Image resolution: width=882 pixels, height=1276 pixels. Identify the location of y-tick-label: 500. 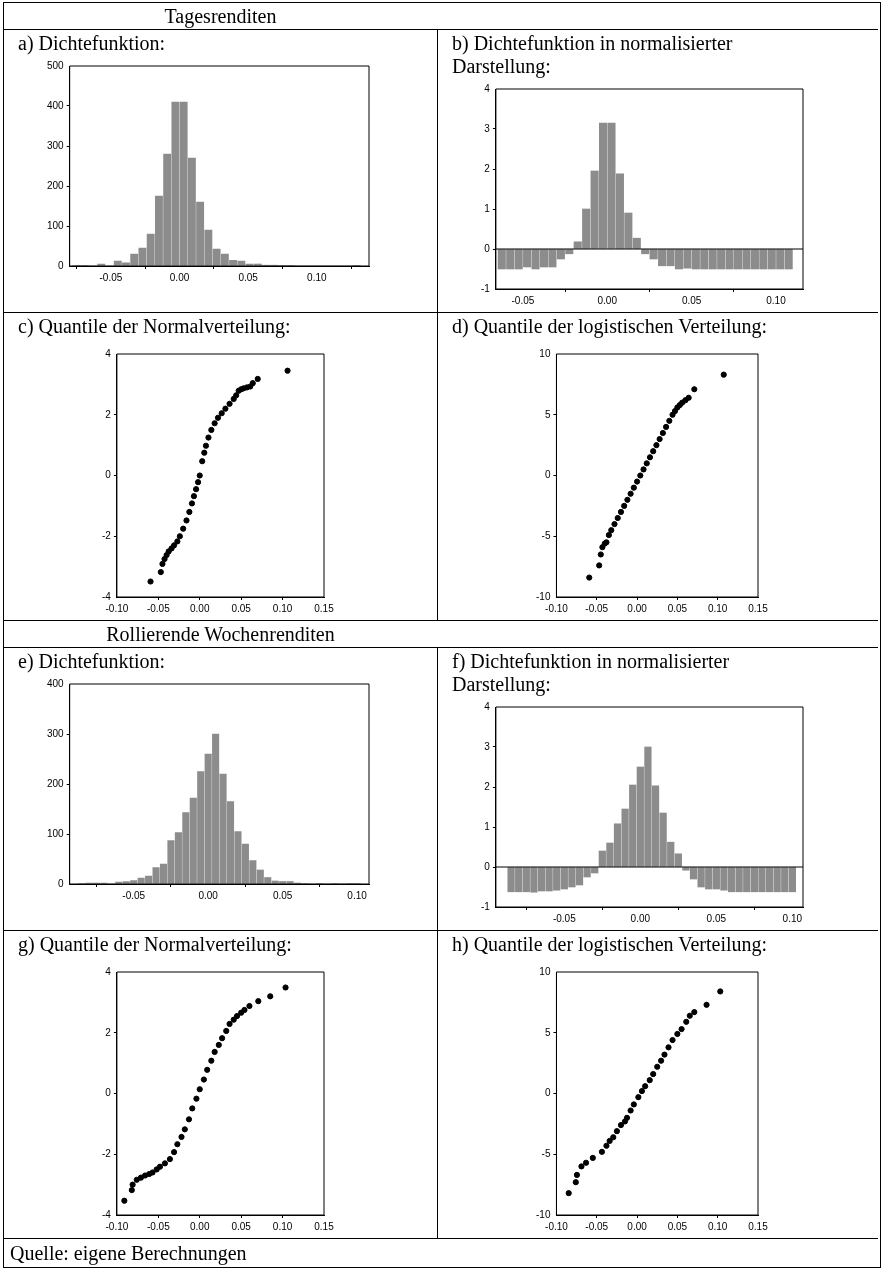
(56, 65).